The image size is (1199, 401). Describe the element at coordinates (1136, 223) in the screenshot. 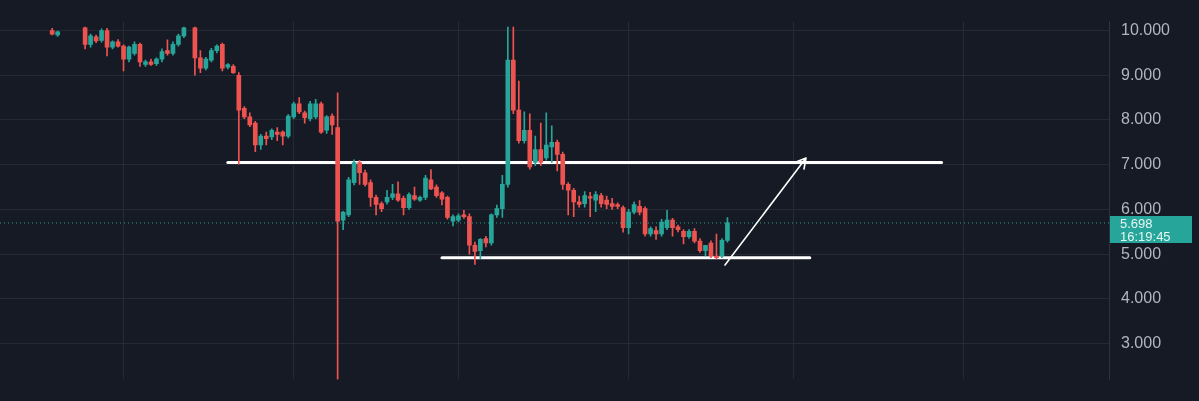

I see `ref-line-label: 5.698` at that location.